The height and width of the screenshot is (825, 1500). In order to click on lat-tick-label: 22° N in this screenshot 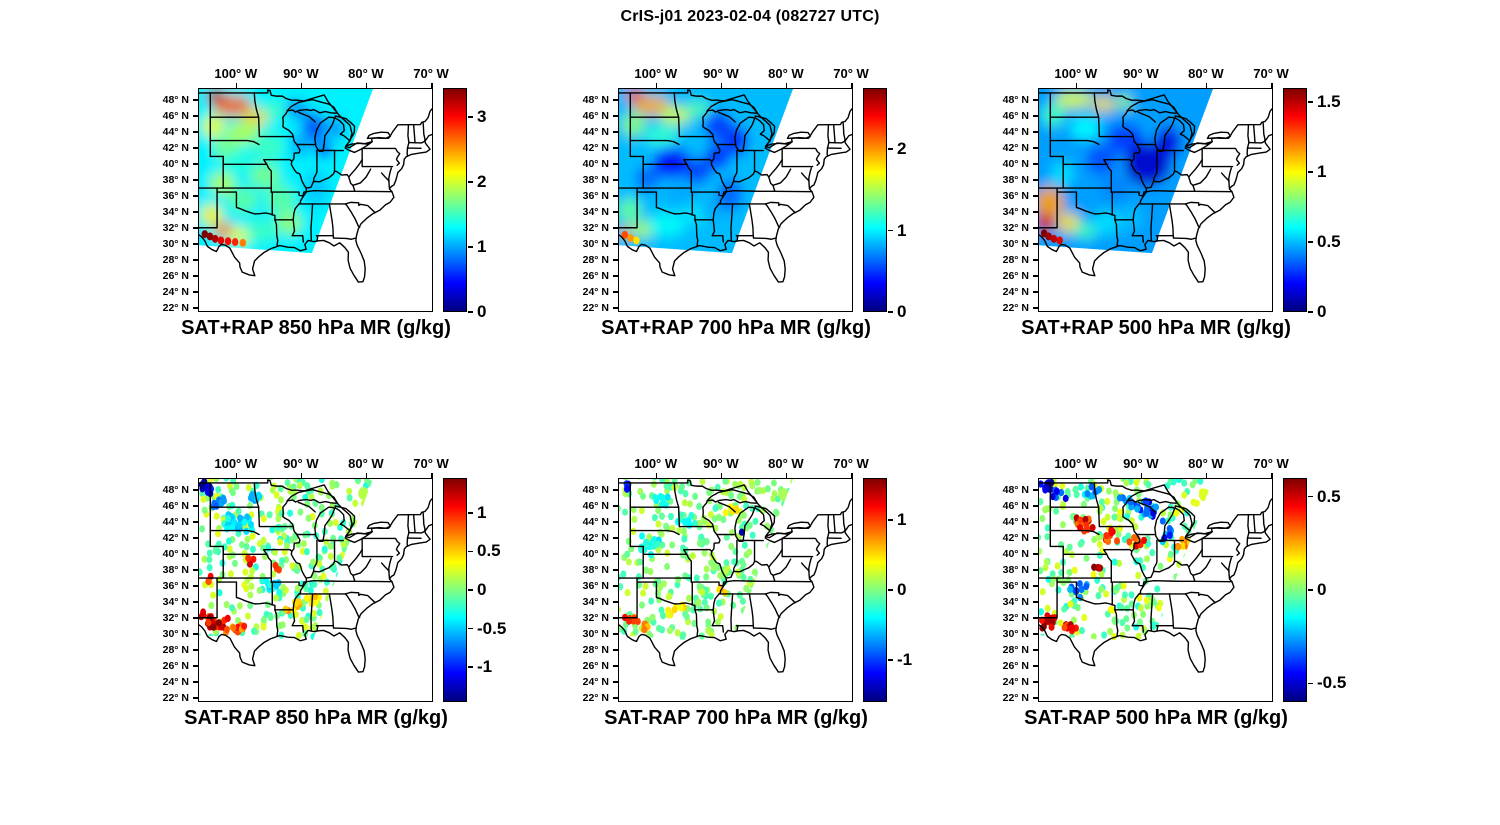, I will do `click(595, 308)`.